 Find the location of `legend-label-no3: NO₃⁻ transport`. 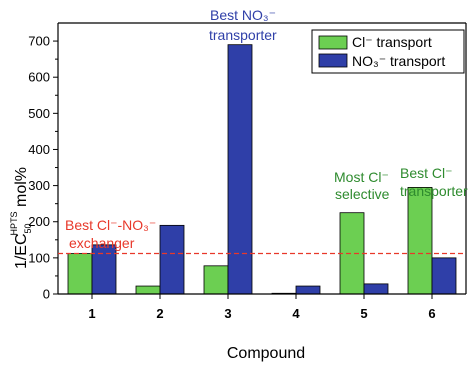

legend-label-no3: NO₃⁻ transport is located at coordinates (398, 61).